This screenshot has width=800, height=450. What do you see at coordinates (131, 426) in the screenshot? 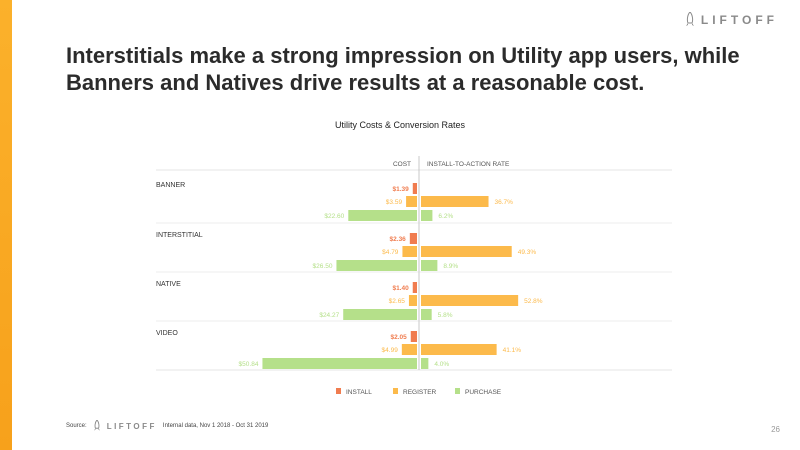
I see `footer-brand: LIFTOFF` at bounding box center [131, 426].